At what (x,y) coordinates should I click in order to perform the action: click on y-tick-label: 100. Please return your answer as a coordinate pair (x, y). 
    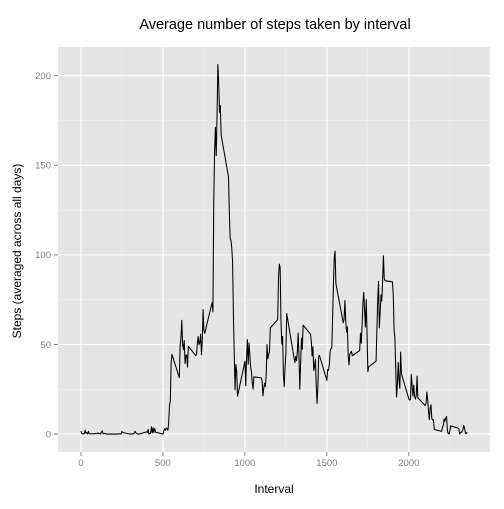
    Looking at the image, I should click on (43, 255).